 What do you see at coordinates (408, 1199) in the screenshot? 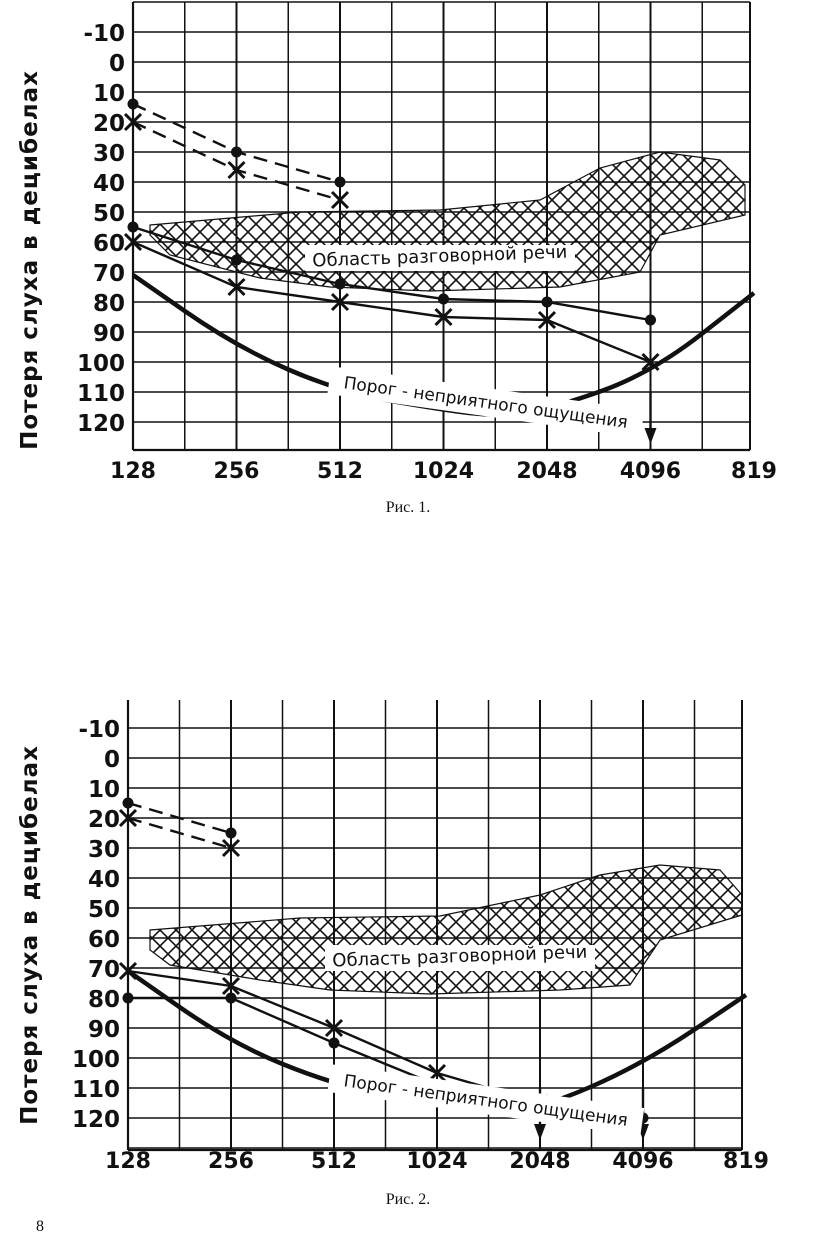
I see `figure-caption: Рис. 2.` at bounding box center [408, 1199].